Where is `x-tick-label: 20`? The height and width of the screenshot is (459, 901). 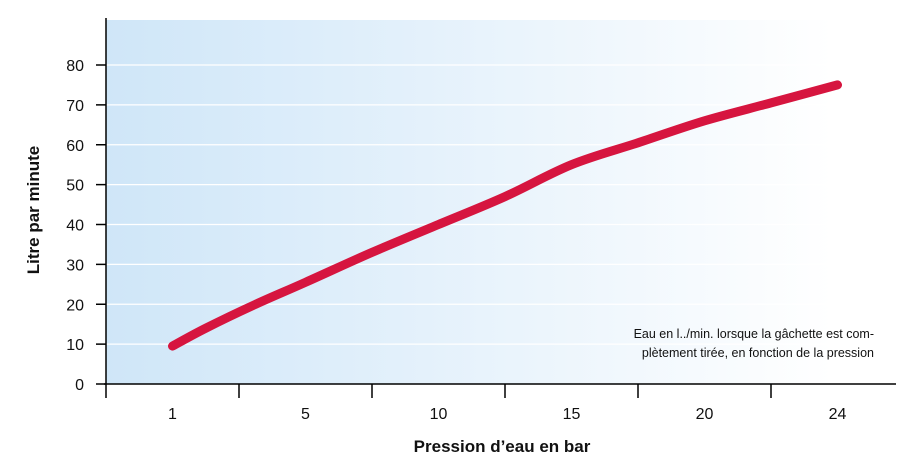 x-tick-label: 20 is located at coordinates (705, 414).